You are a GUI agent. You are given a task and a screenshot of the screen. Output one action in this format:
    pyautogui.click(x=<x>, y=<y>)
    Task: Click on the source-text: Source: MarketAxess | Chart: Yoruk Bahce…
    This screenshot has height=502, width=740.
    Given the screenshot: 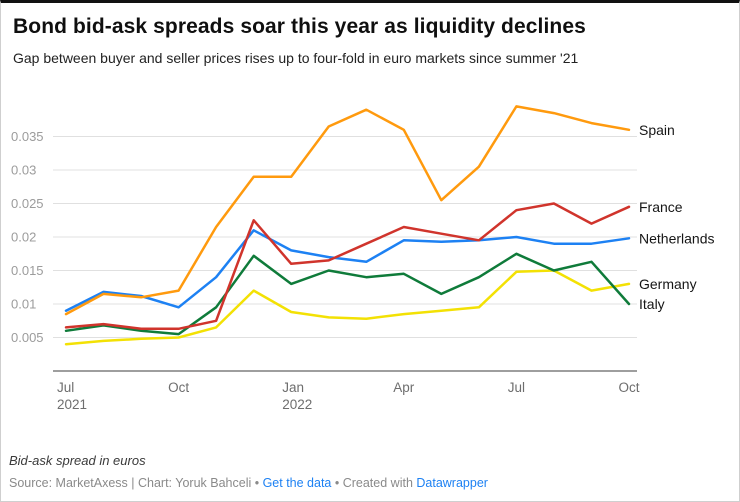 What is the action you would take?
    pyautogui.click(x=130, y=483)
    